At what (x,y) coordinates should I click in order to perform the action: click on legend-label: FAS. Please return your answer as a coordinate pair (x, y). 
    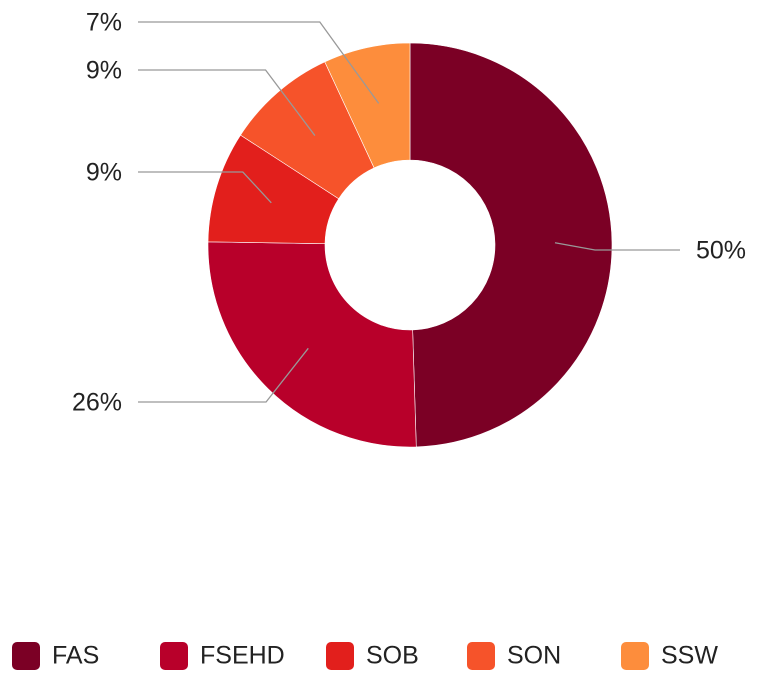
    Looking at the image, I should click on (75, 656).